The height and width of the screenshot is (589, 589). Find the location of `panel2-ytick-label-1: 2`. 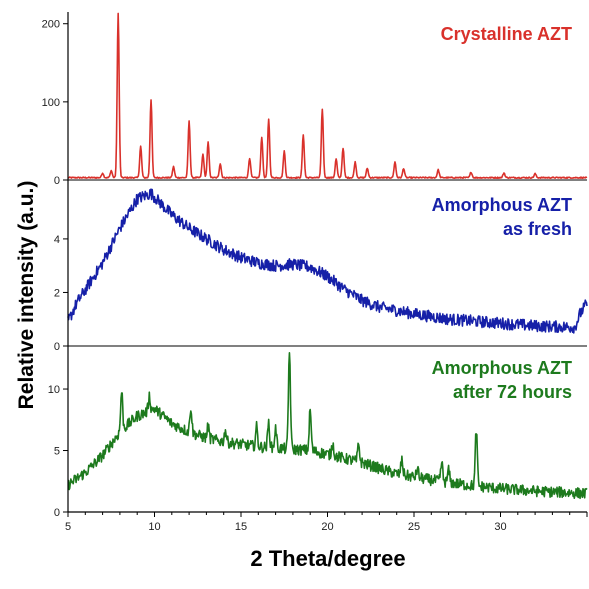

panel2-ytick-label-1: 2 is located at coordinates (57, 293).